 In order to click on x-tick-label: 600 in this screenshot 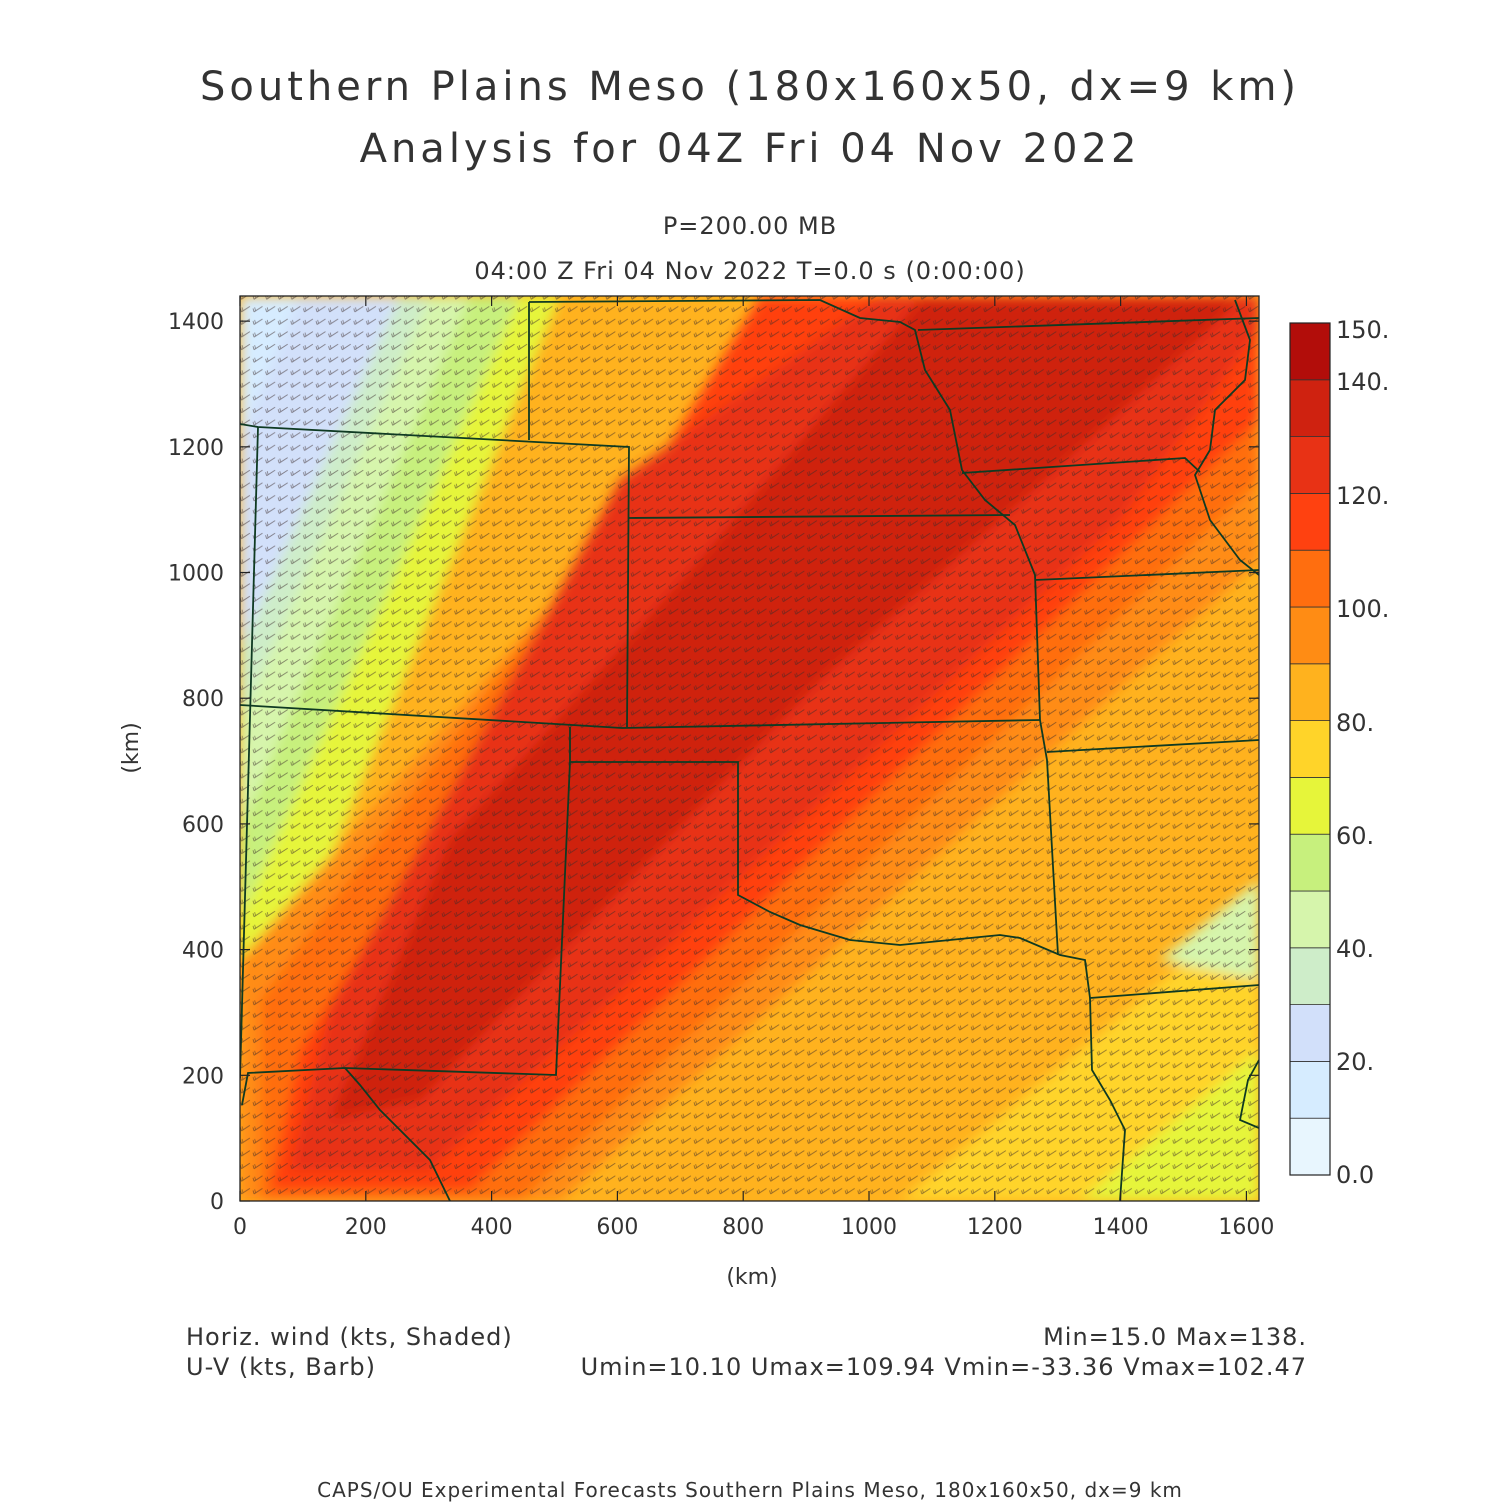, I will do `click(617, 1227)`.